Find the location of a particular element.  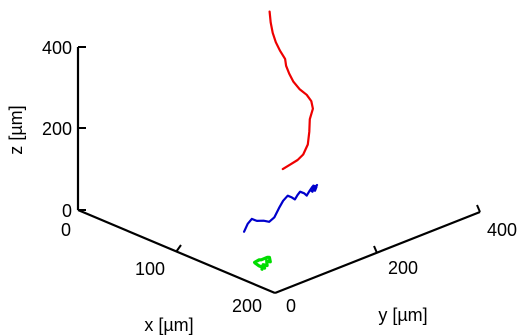

x-tick-label-100: 100 is located at coordinates (150, 269).